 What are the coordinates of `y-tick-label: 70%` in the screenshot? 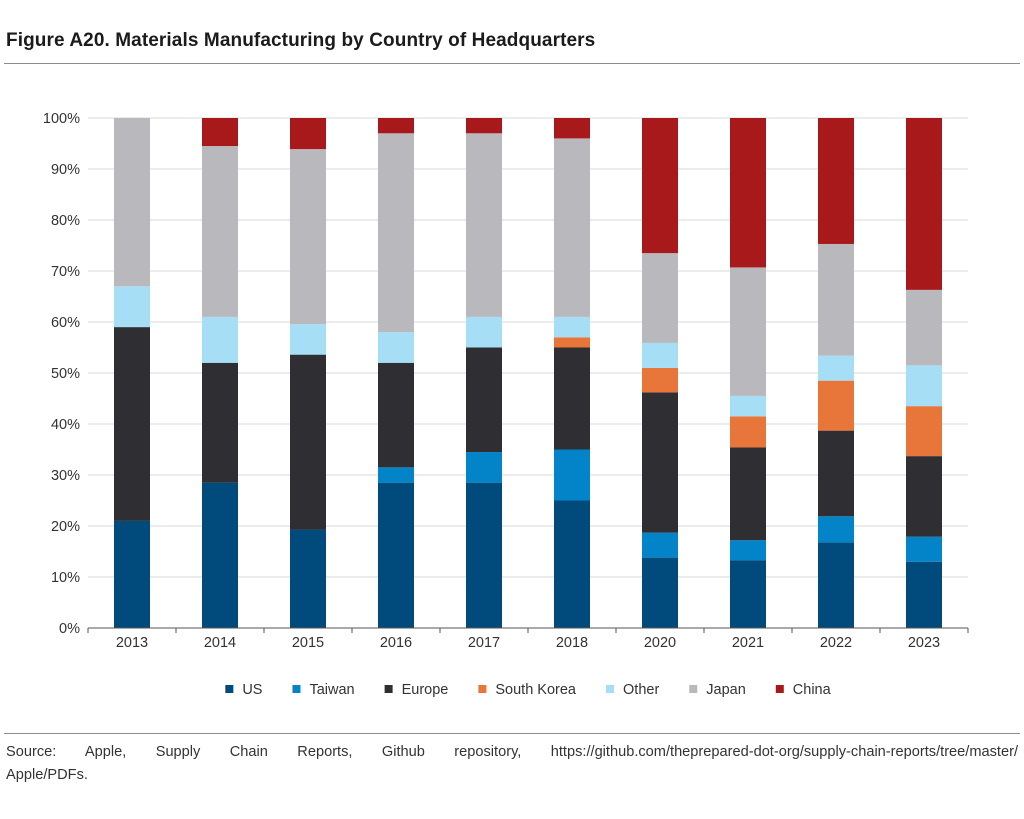 It's located at (65, 272).